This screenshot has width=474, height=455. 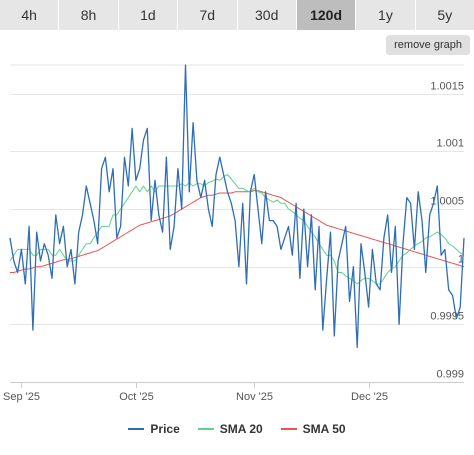 I want to click on tab-4h: 4h, so click(x=30, y=15).